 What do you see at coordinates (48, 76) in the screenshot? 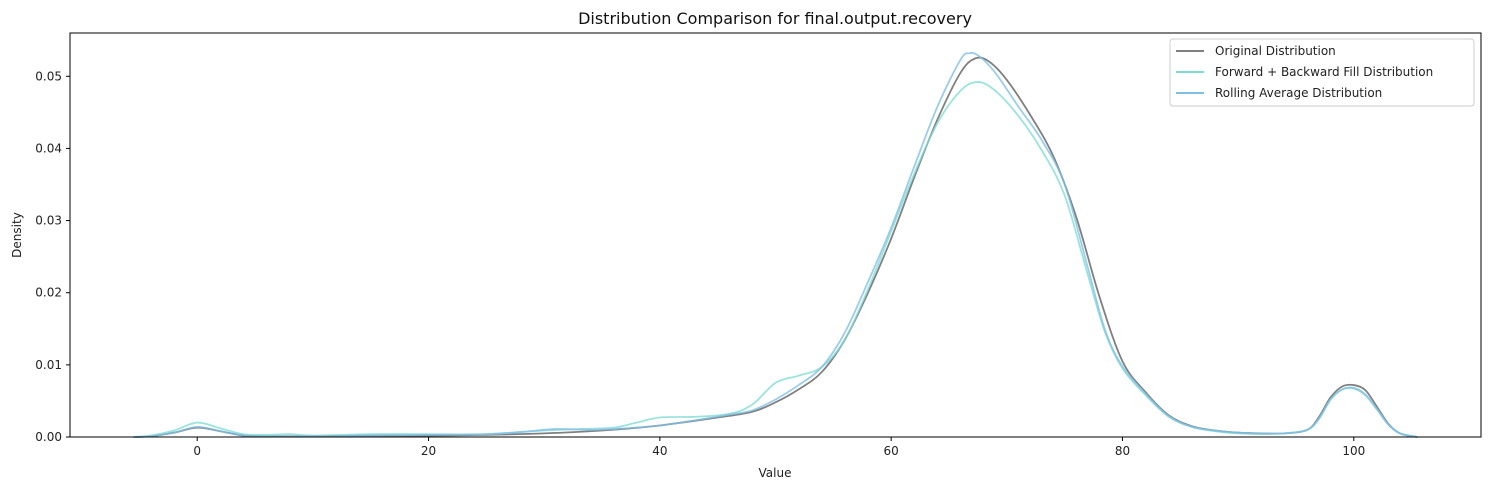
I see `y-tick-label: 0.05` at bounding box center [48, 76].